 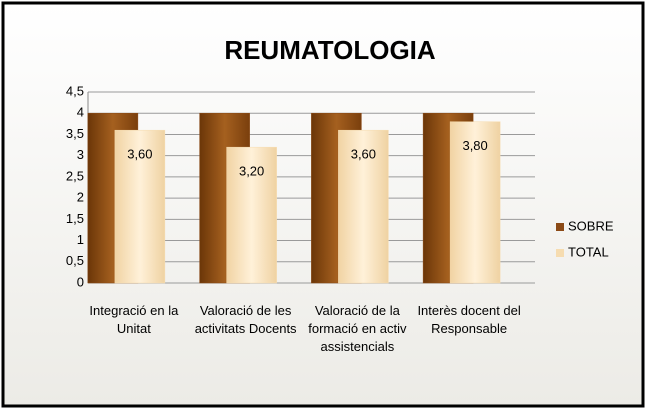 What do you see at coordinates (469, 319) in the screenshot?
I see `x-tick-label: Interès docent del Responsable` at bounding box center [469, 319].